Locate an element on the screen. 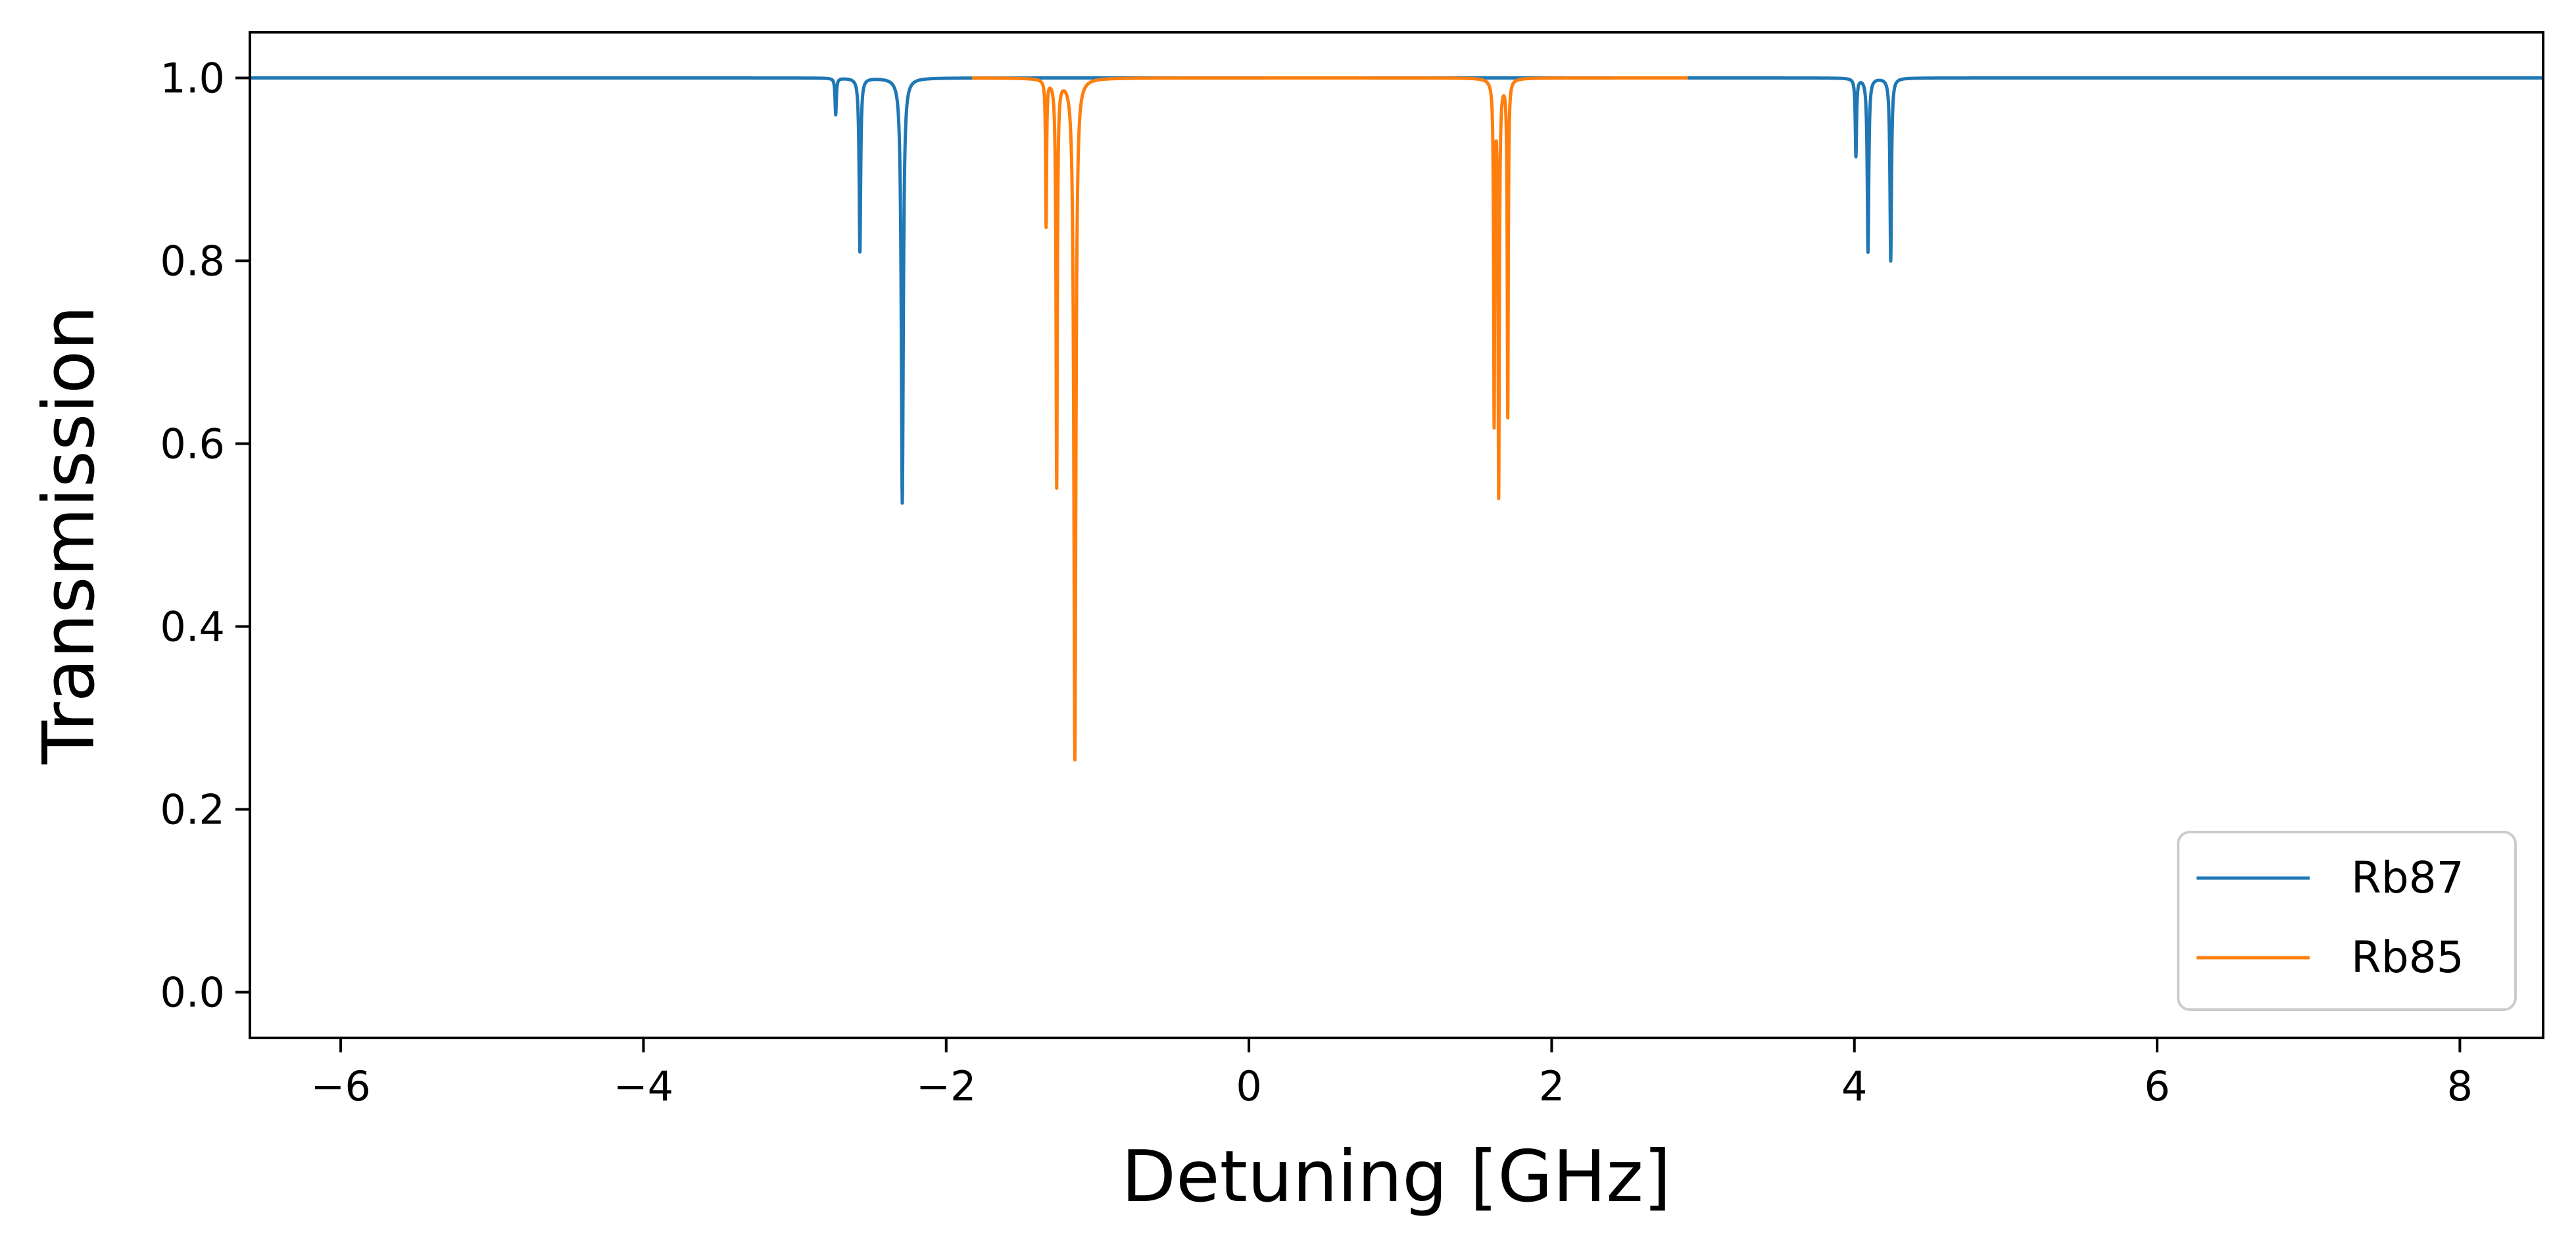  y-tick-label: 0.8 is located at coordinates (192, 261).